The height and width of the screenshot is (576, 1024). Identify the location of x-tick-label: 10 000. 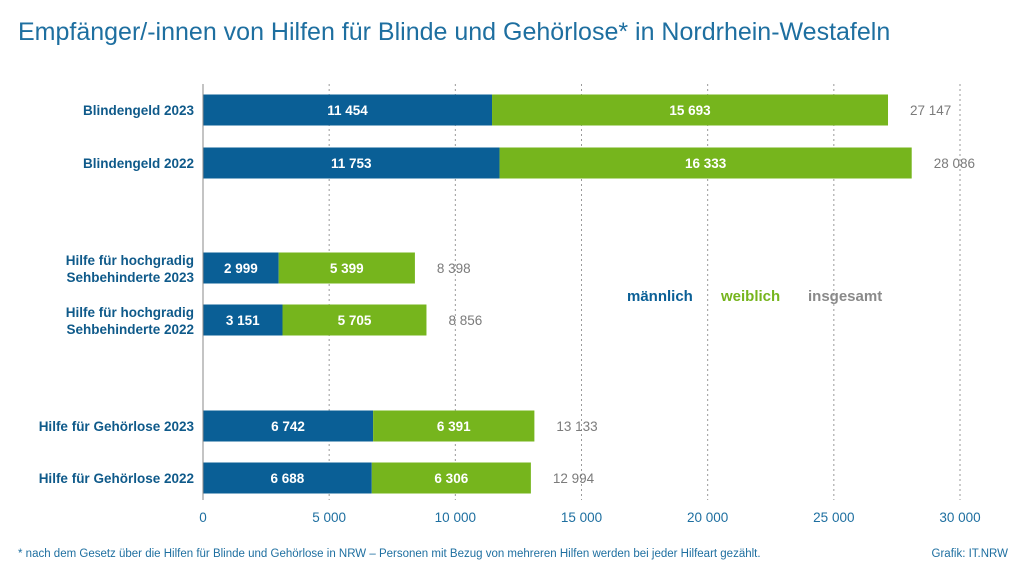
(455, 517).